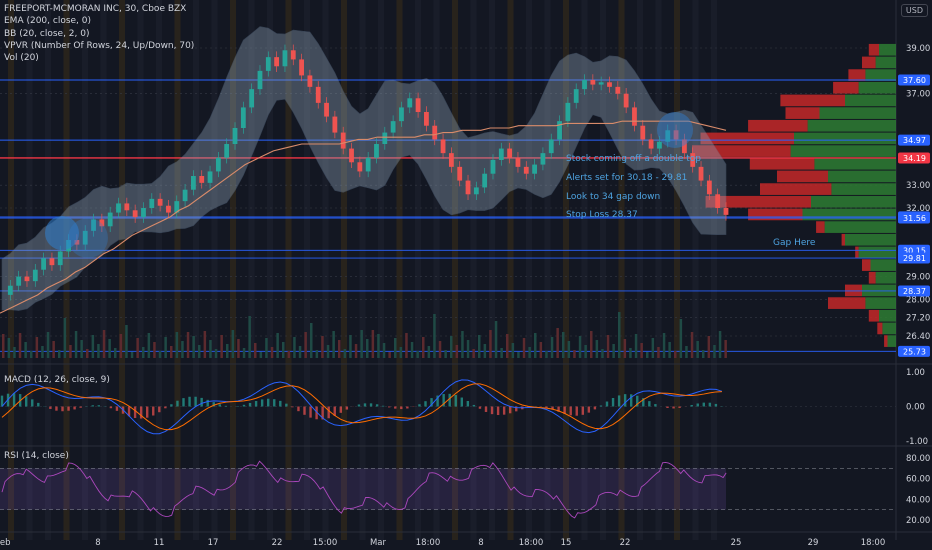  What do you see at coordinates (213, 543) in the screenshot?
I see `time-tick-label: 17` at bounding box center [213, 543].